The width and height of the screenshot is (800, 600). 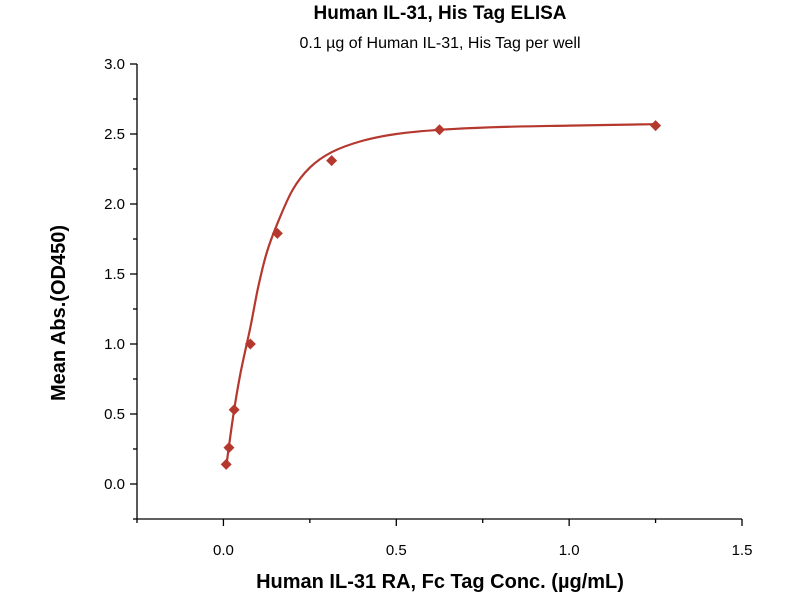 I want to click on y-tick-label: 2.5, so click(x=114, y=134).